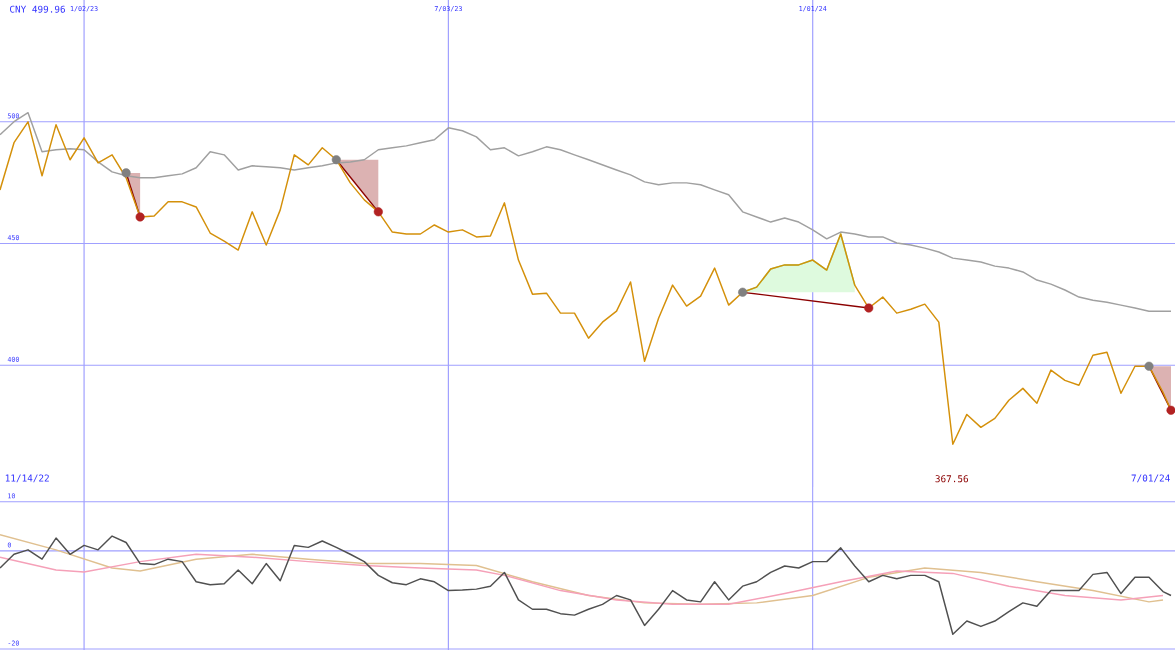  Describe the element at coordinates (37, 9) in the screenshot. I see `annotation: CNY 499.96` at that location.